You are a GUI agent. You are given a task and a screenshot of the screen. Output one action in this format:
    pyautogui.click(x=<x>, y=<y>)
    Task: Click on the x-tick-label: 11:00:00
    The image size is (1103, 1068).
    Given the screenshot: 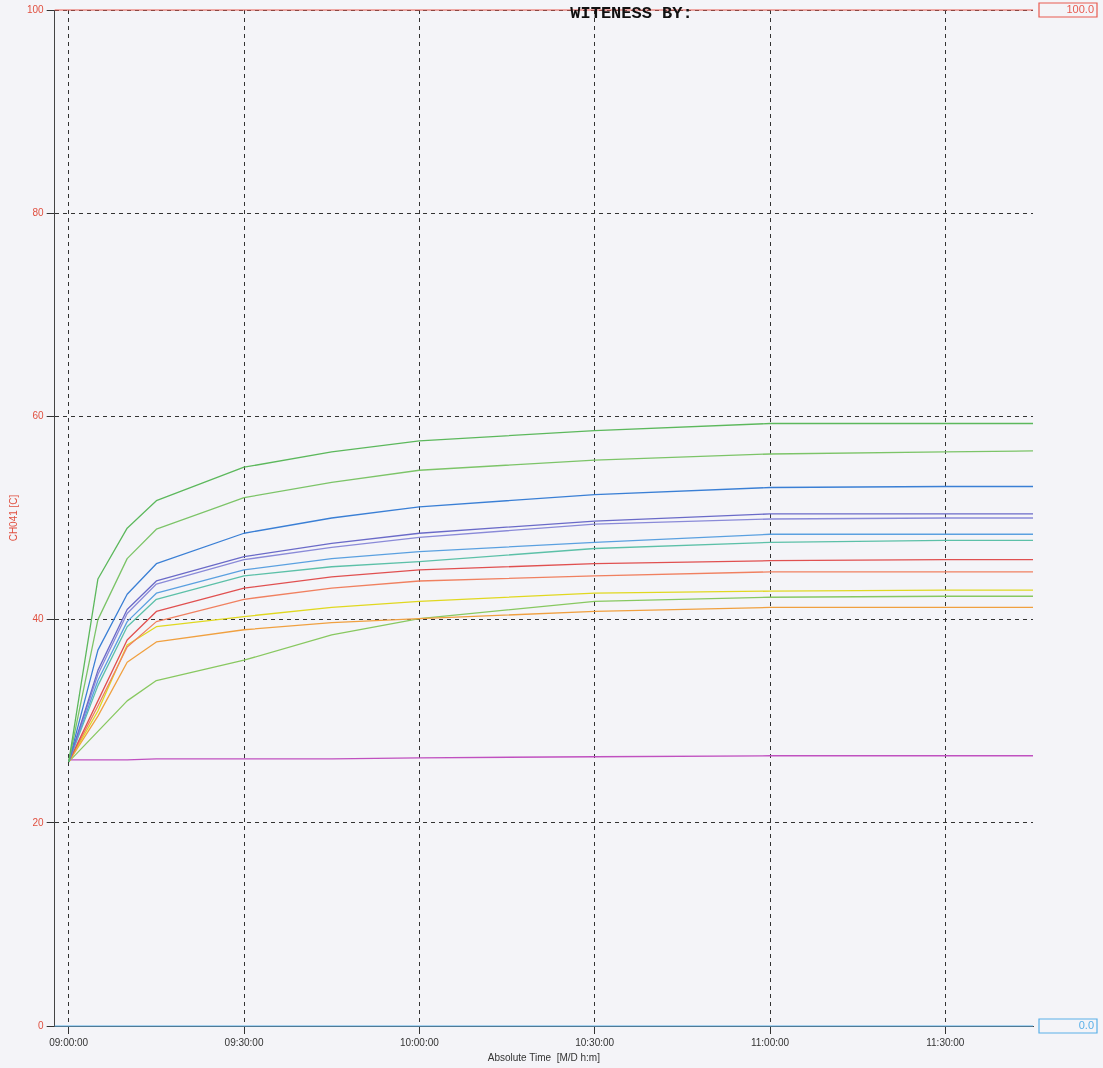 What is the action you would take?
    pyautogui.click(x=770, y=1042)
    